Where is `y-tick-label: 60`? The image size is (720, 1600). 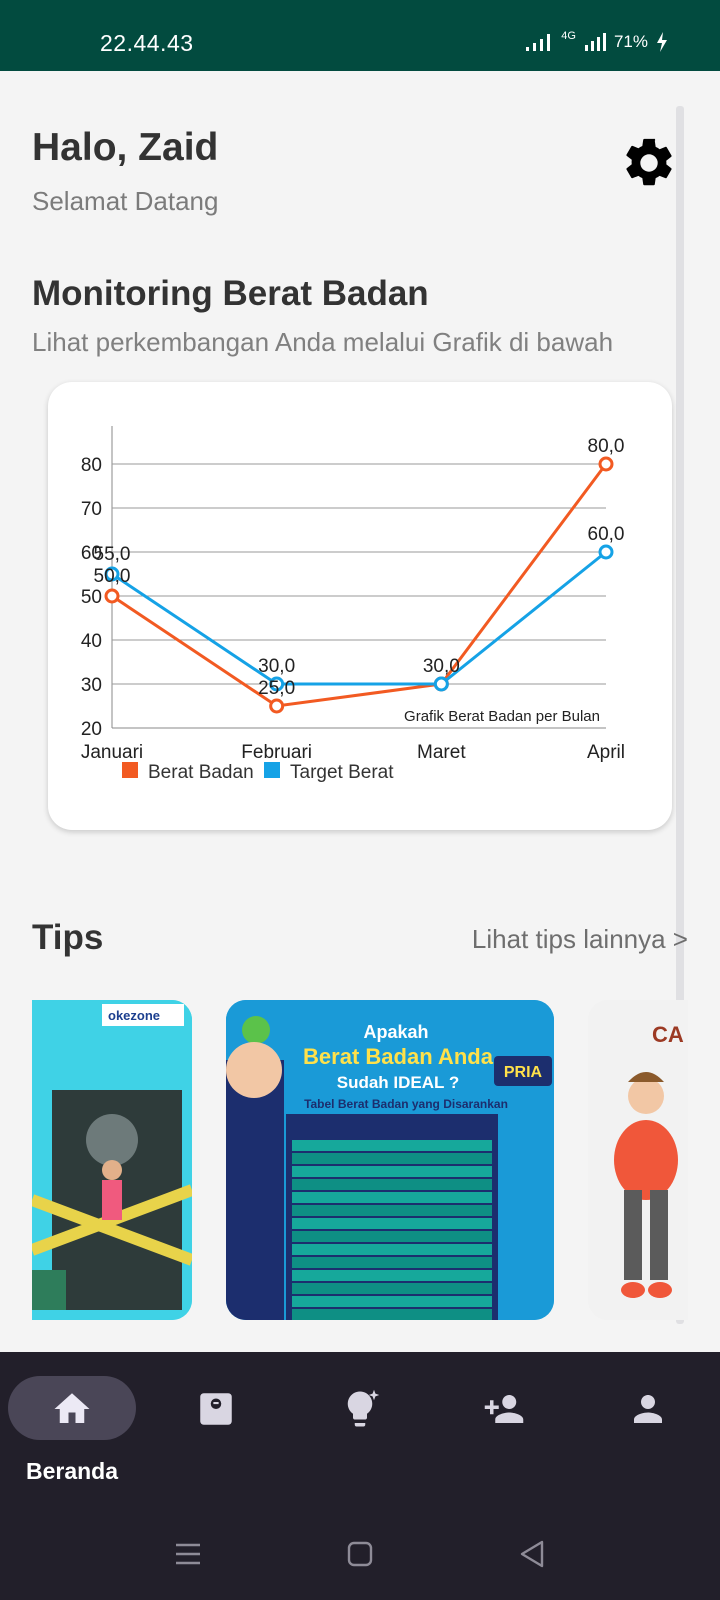 y-tick-label: 60 is located at coordinates (91, 553).